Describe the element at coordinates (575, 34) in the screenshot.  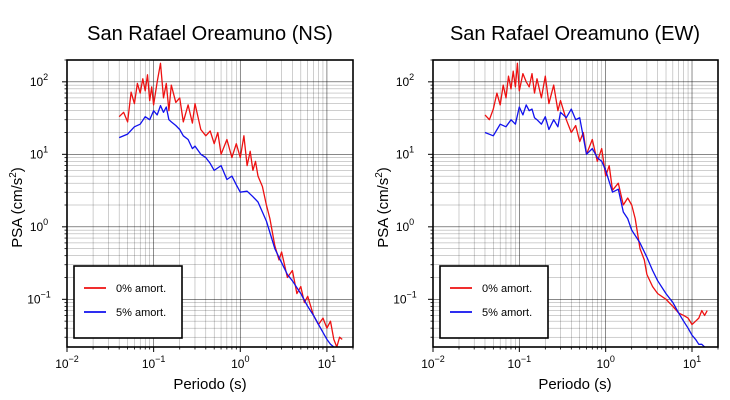
I see `chart-title: San Rafael Oreamuno (EW)` at that location.